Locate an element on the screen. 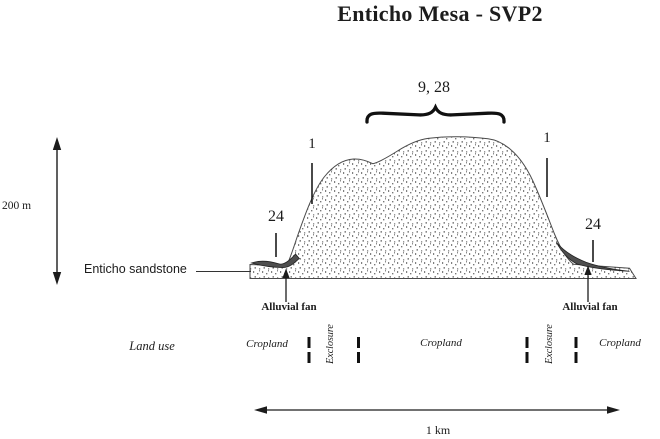 The width and height of the screenshot is (660, 439). zone-boundary-dashes is located at coordinates (442, 350).